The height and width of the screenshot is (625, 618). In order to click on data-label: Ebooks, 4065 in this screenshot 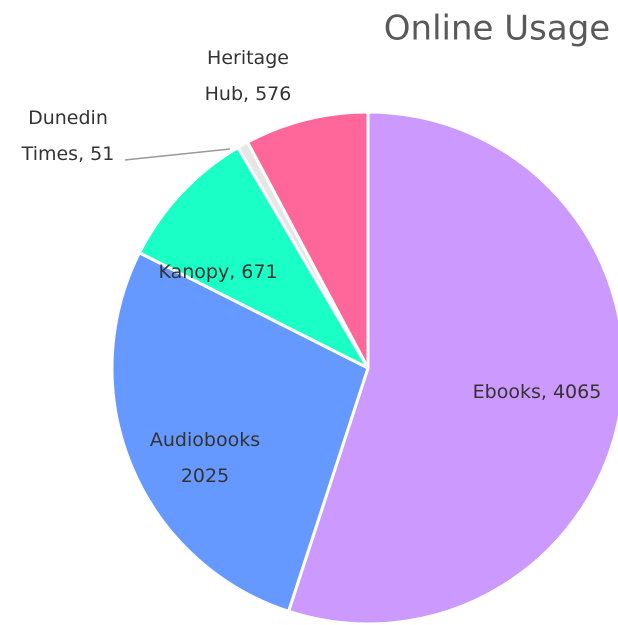, I will do `click(537, 392)`.